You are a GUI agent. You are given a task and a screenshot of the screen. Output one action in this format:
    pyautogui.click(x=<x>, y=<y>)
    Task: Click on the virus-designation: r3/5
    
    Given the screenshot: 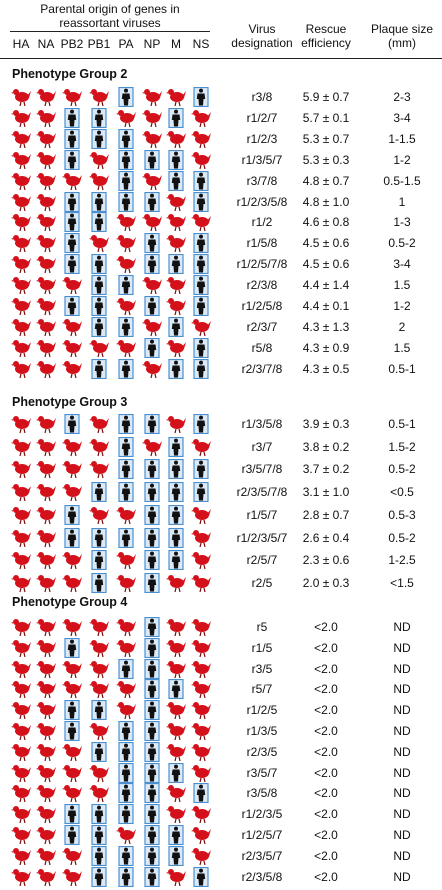 What is the action you would take?
    pyautogui.click(x=262, y=668)
    